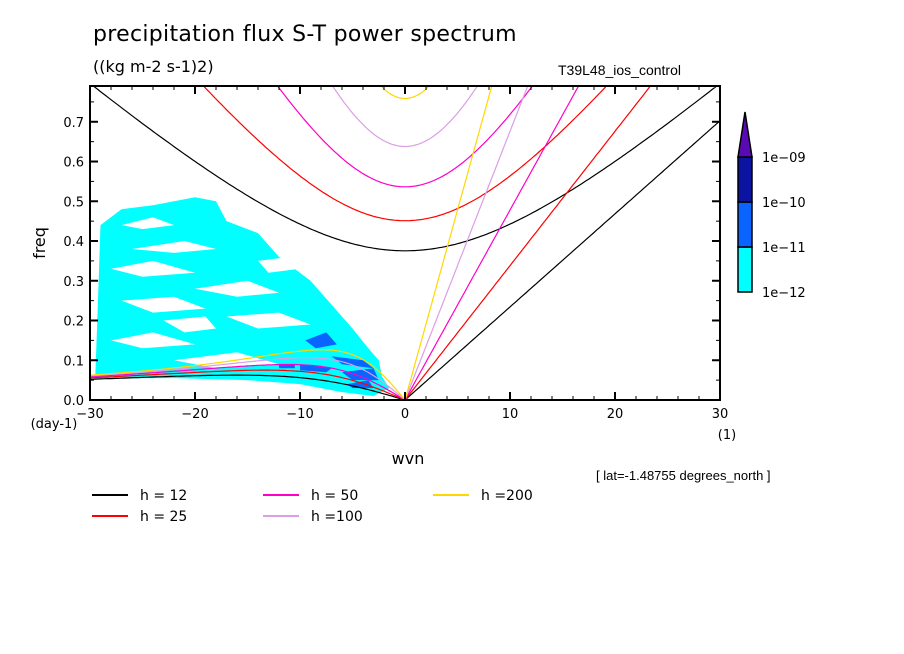  I want to click on colorbar-extend-arrow, so click(745, 134).